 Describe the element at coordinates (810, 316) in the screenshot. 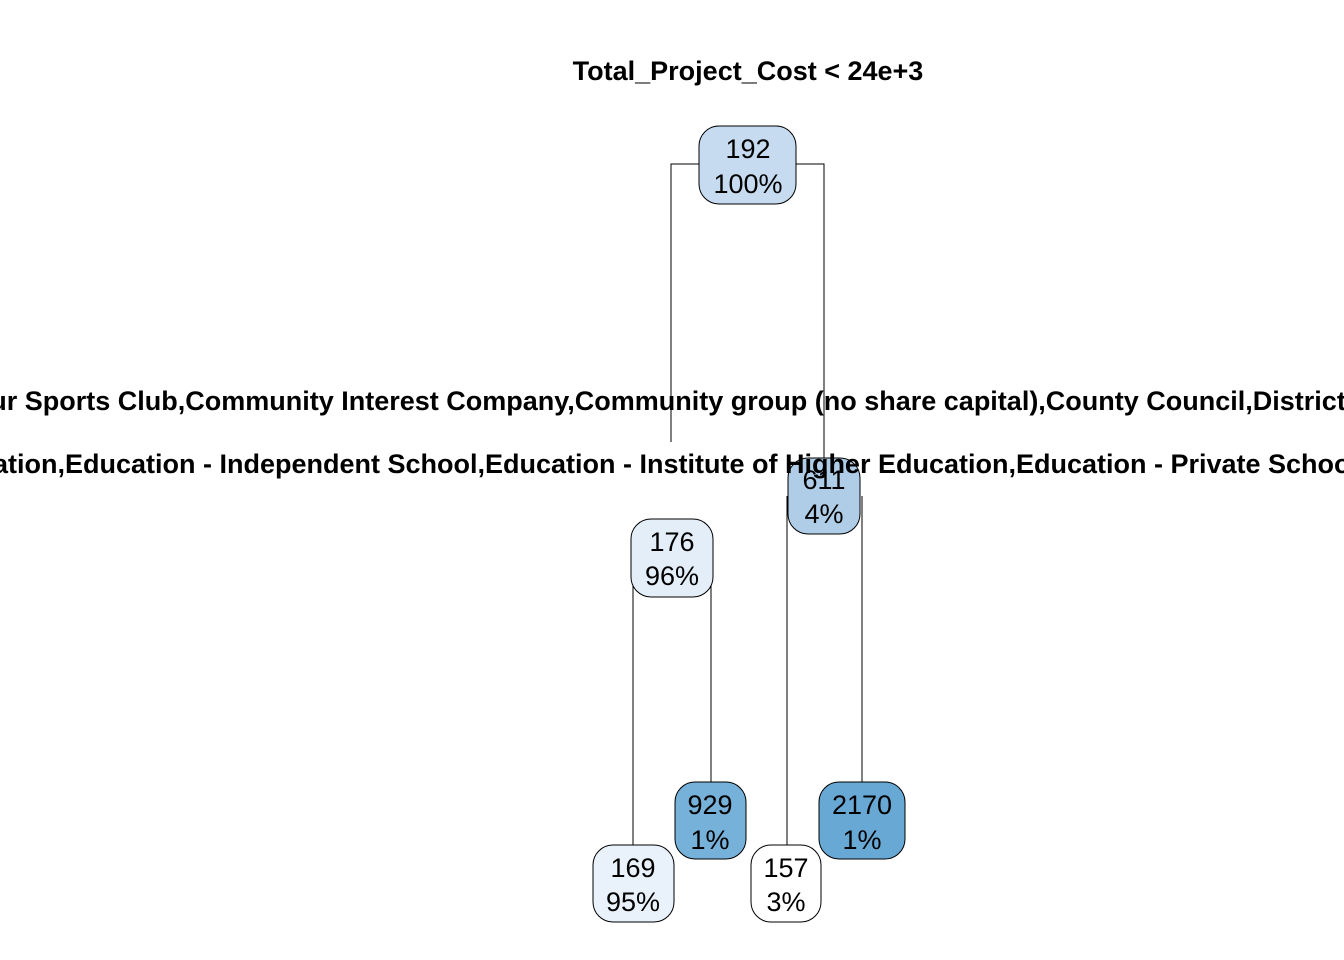

I see `edge-root-right` at that location.